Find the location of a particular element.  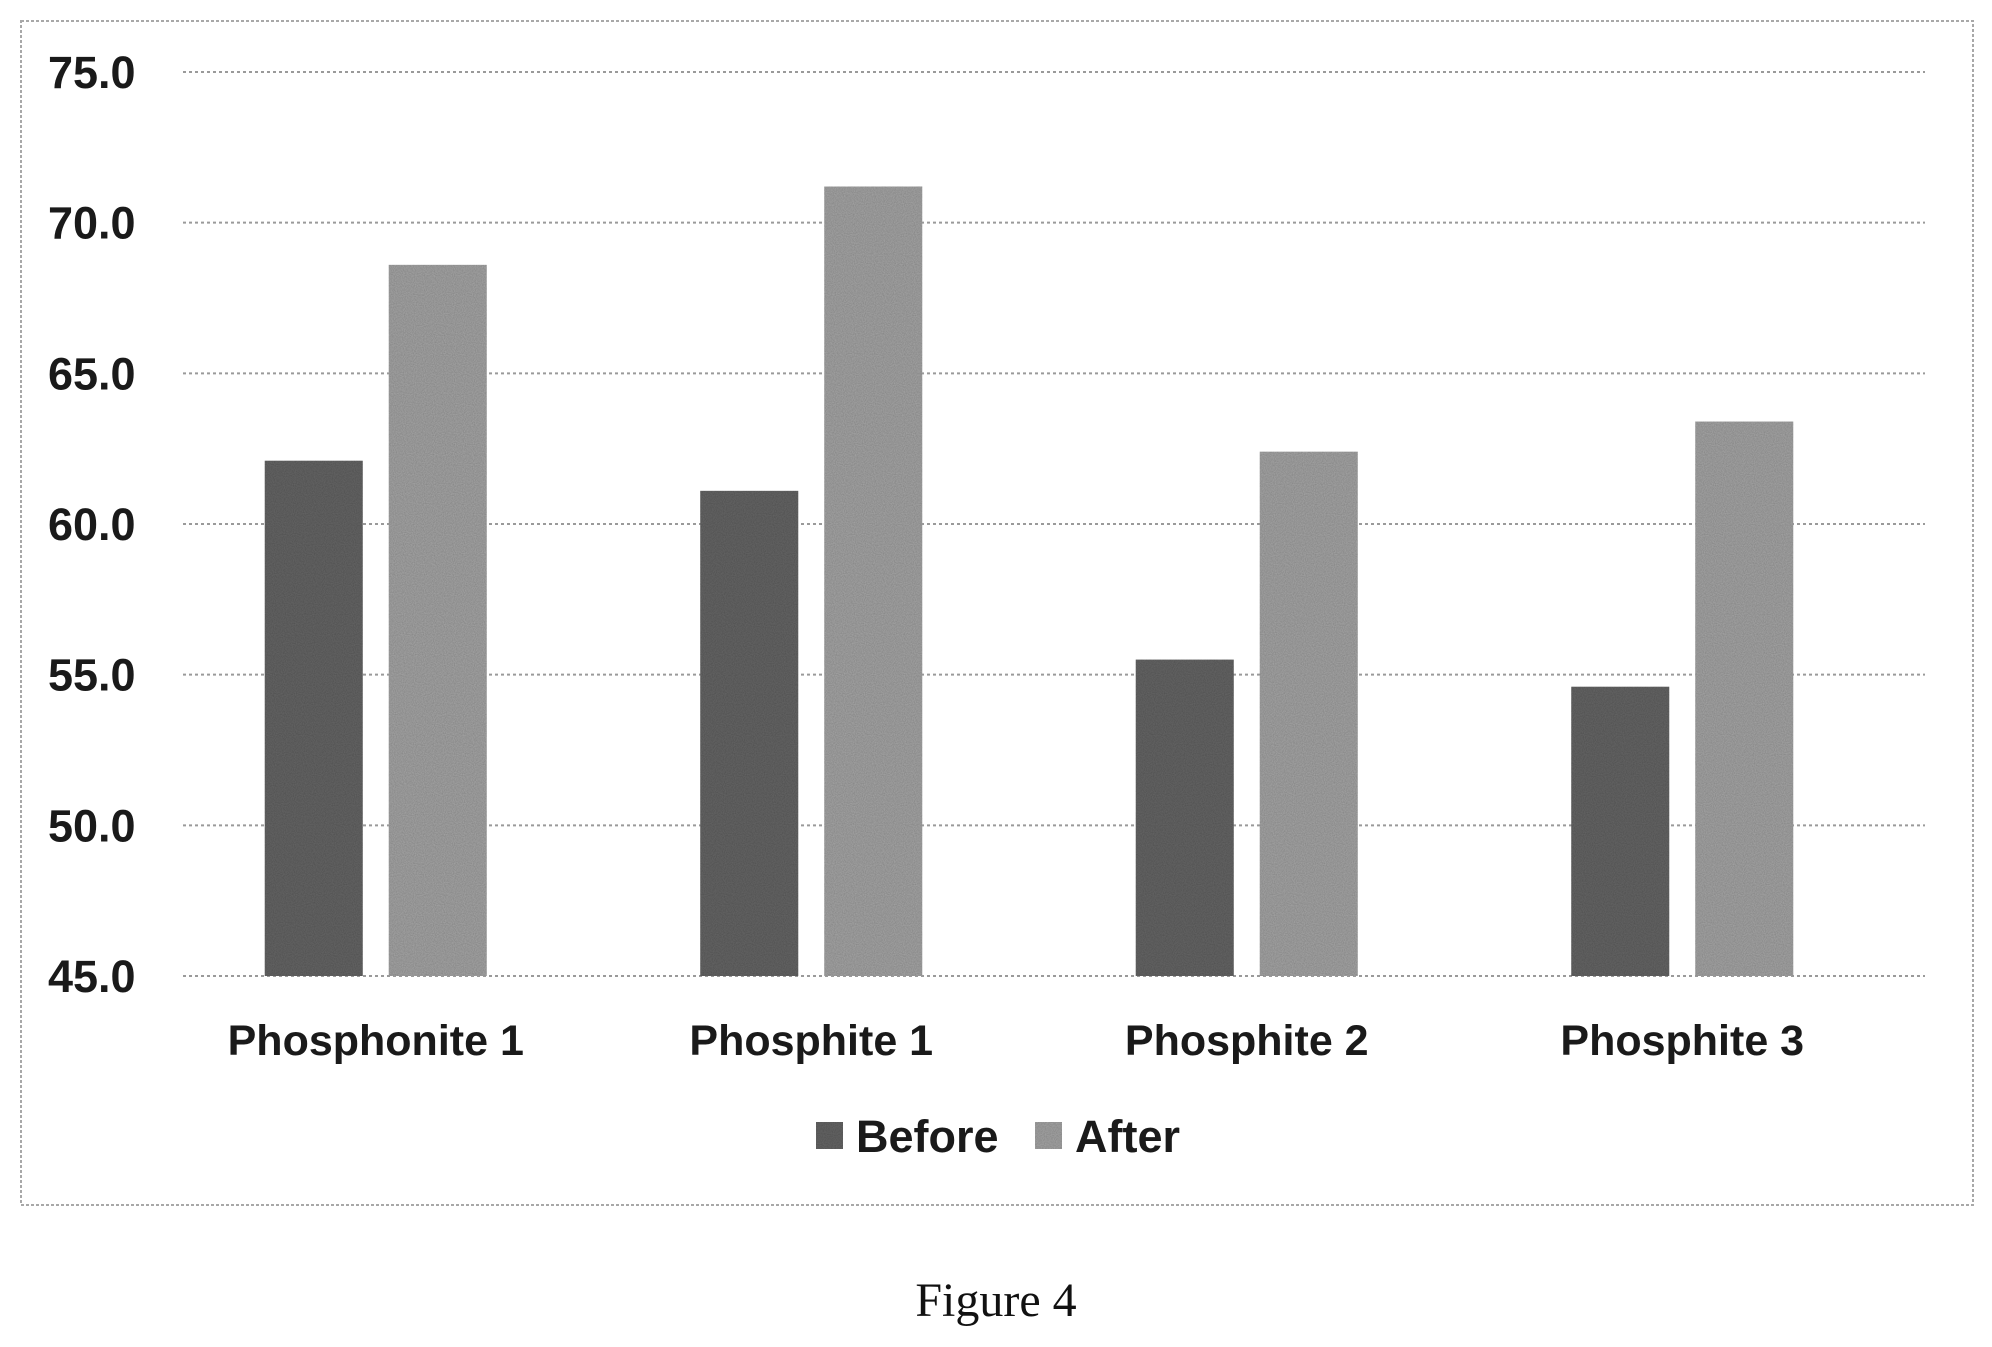

y-tick-label: 45.0 is located at coordinates (92, 976).